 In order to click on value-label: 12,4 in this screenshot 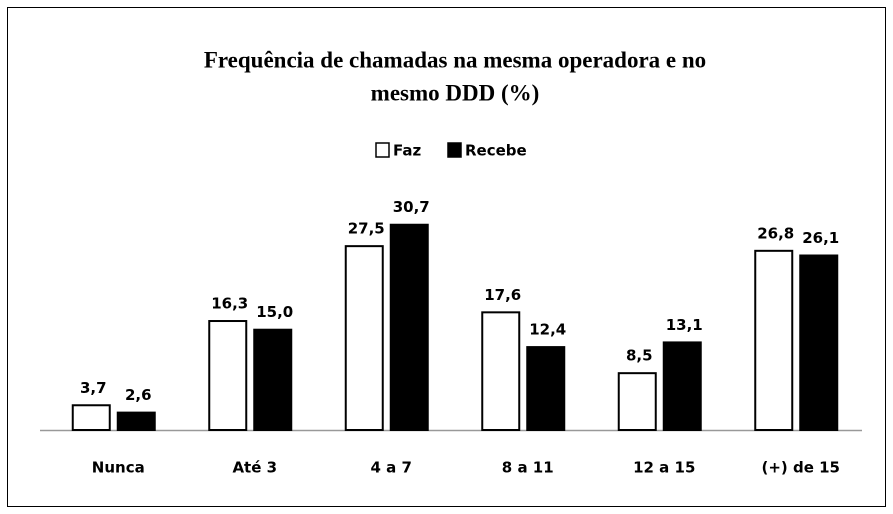, I will do `click(547, 330)`.